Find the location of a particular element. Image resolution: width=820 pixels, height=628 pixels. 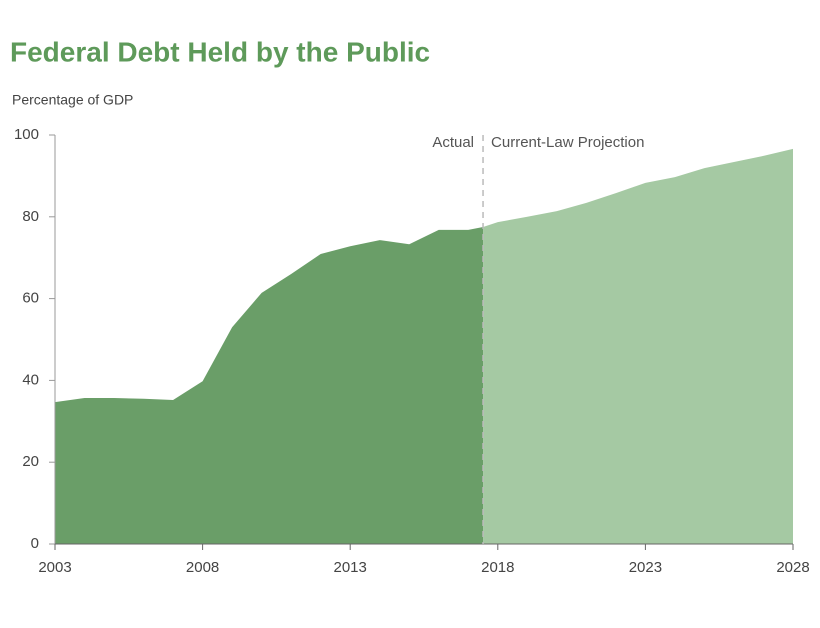

x-tick-label: 2028 is located at coordinates (792, 567).